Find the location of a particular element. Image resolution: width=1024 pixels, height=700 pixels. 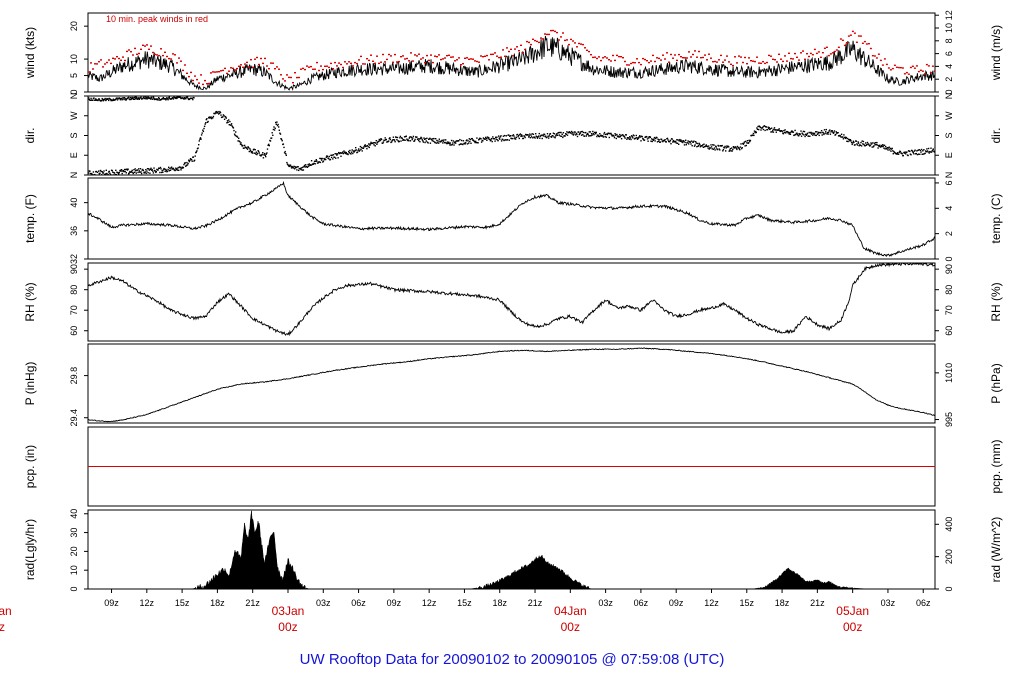

xtick-label: 12z is located at coordinates (147, 603).